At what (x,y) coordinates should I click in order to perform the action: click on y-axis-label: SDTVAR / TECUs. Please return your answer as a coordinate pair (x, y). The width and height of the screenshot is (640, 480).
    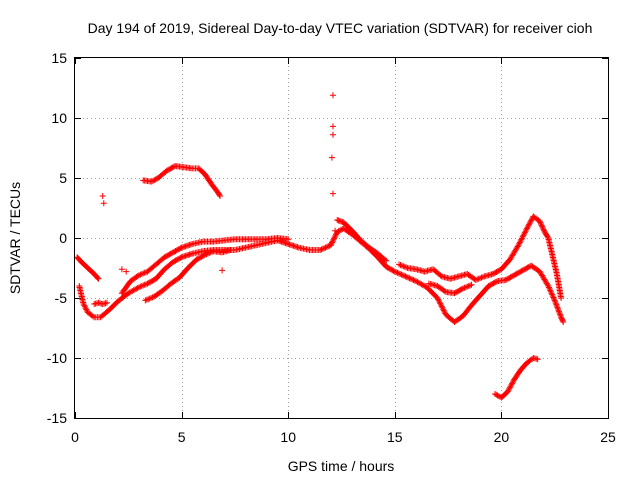
    Looking at the image, I should click on (15, 238).